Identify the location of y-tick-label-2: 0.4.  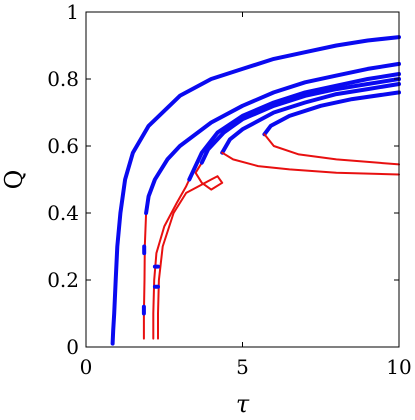
(63, 213).